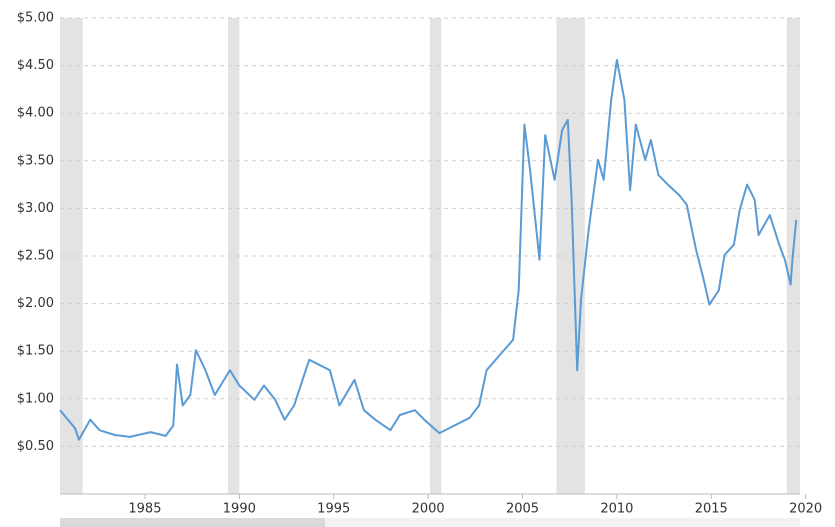 The width and height of the screenshot is (835, 527). Describe the element at coordinates (35, 256) in the screenshot. I see `y-tick-label: $2.50` at that location.